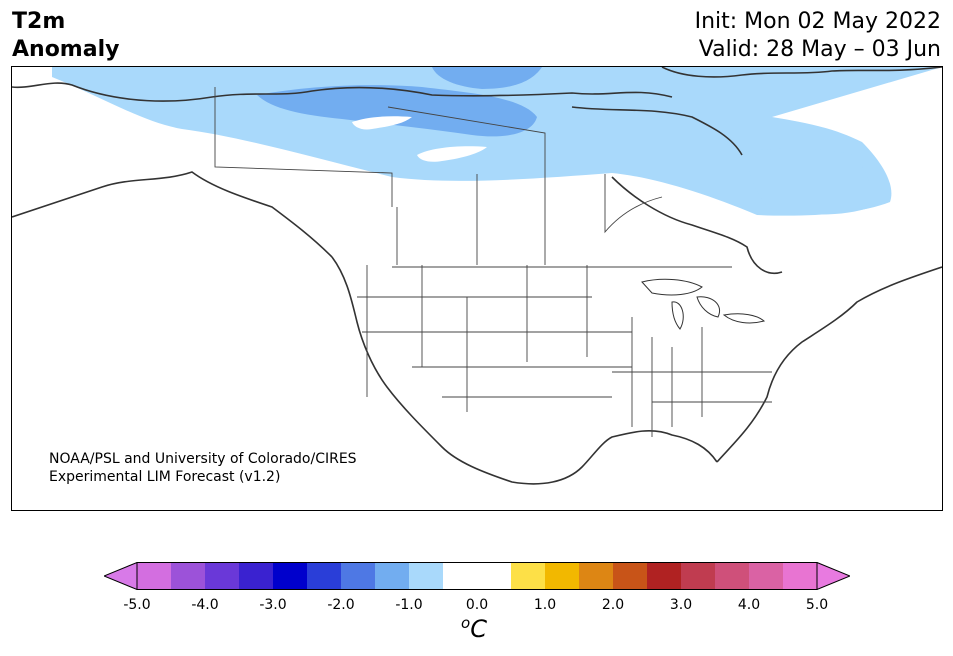 The image size is (953, 656). Describe the element at coordinates (613, 605) in the screenshot. I see `colorbar-tick-label: 2.0` at that location.